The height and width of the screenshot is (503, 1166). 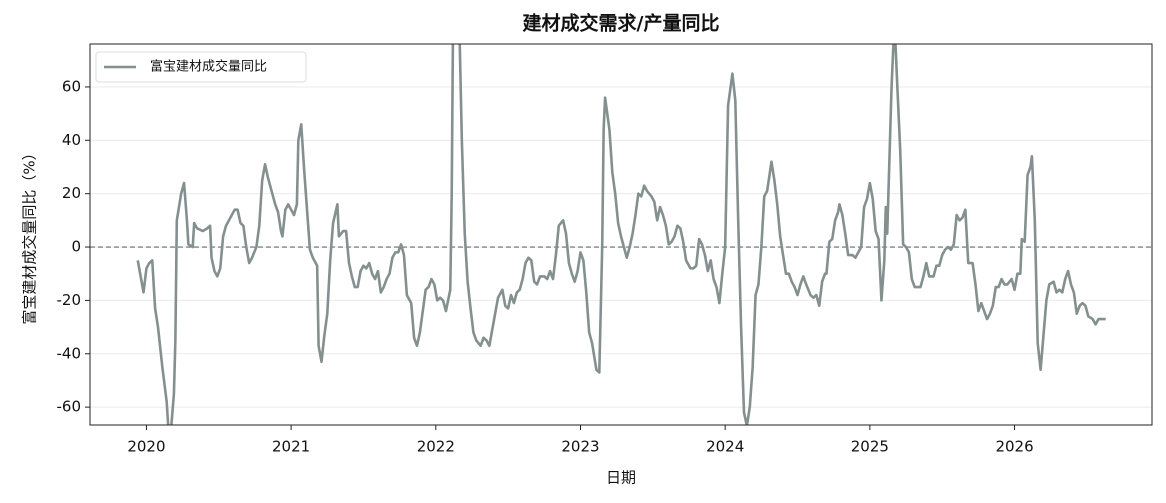 What do you see at coordinates (71, 193) in the screenshot?
I see `y-tick-label: 20` at bounding box center [71, 193].